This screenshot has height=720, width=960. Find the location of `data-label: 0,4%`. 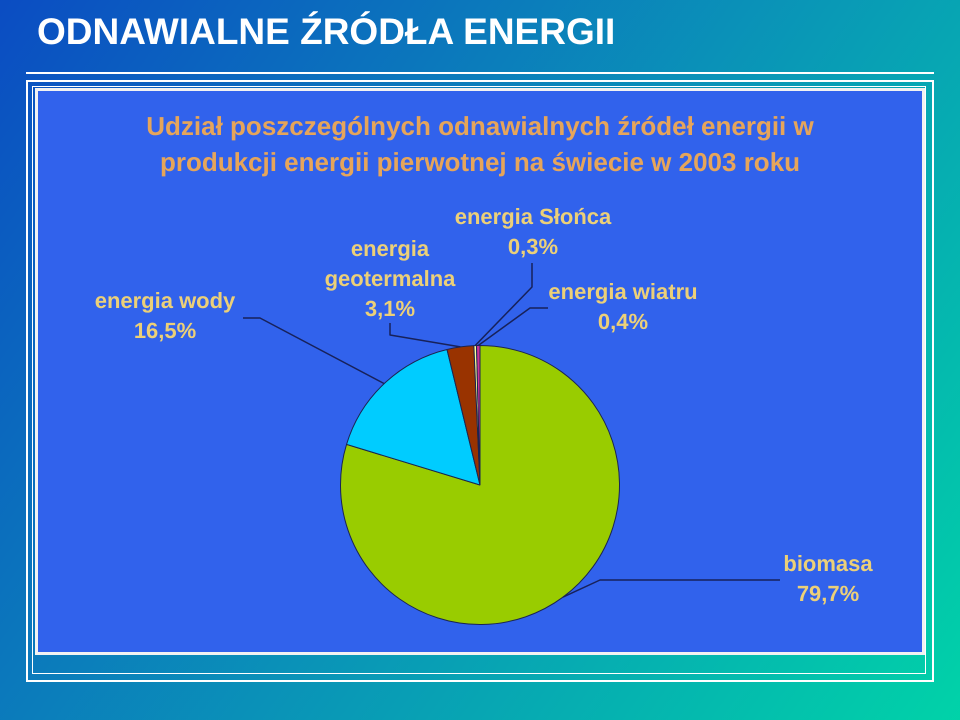

data-label: 0,4% is located at coordinates (623, 321).